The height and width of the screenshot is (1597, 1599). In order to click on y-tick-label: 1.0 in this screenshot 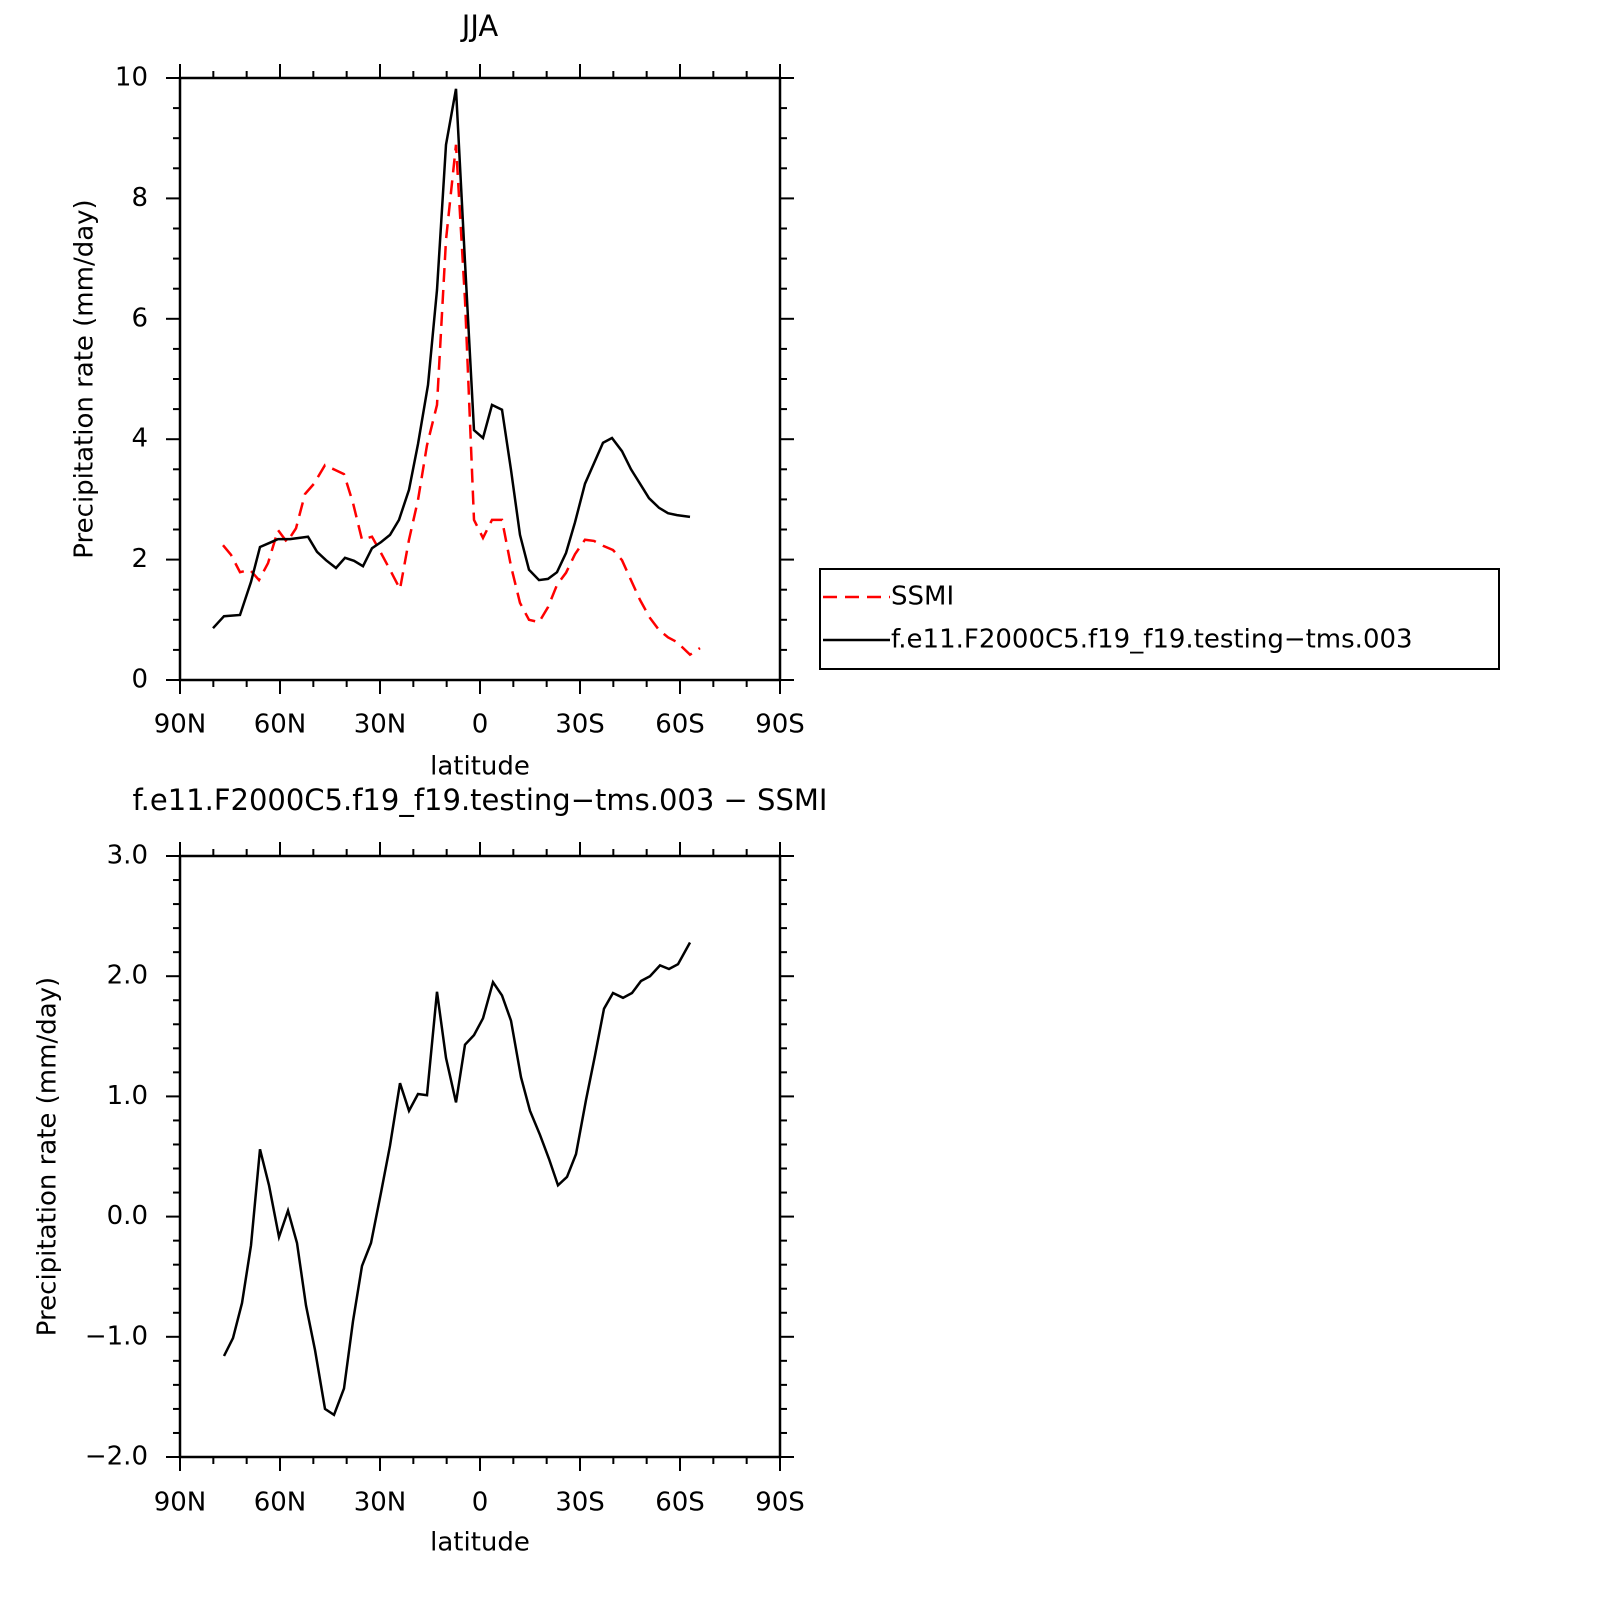, I will do `click(127, 1096)`.